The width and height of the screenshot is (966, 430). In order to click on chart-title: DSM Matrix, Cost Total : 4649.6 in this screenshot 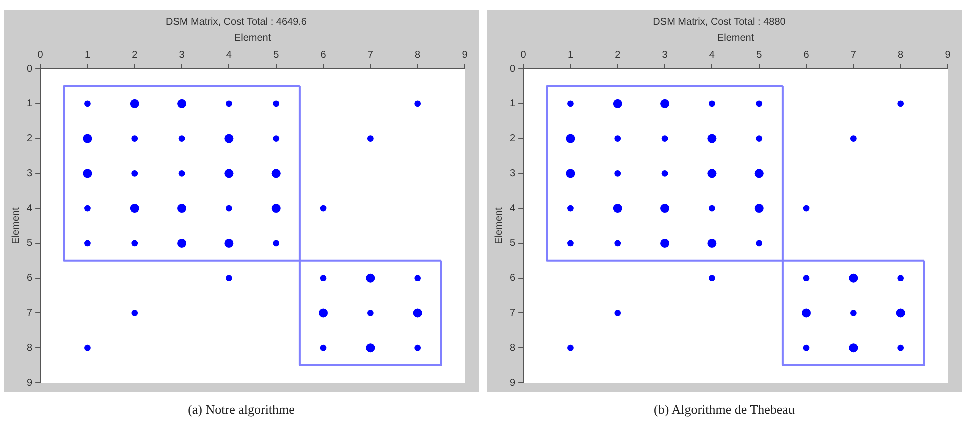, I will do `click(237, 22)`.